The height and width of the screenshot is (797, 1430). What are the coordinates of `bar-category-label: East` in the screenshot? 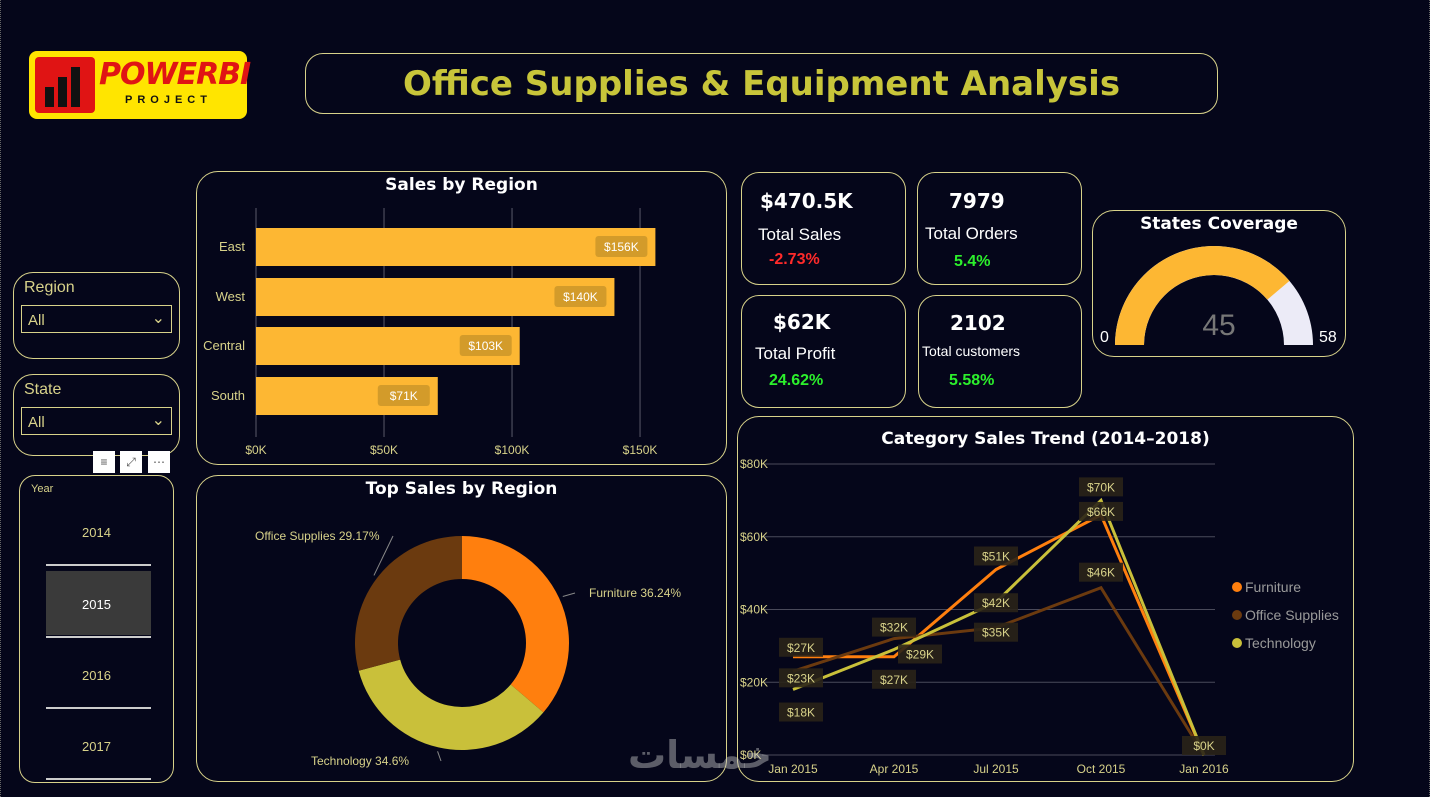 It's located at (232, 246).